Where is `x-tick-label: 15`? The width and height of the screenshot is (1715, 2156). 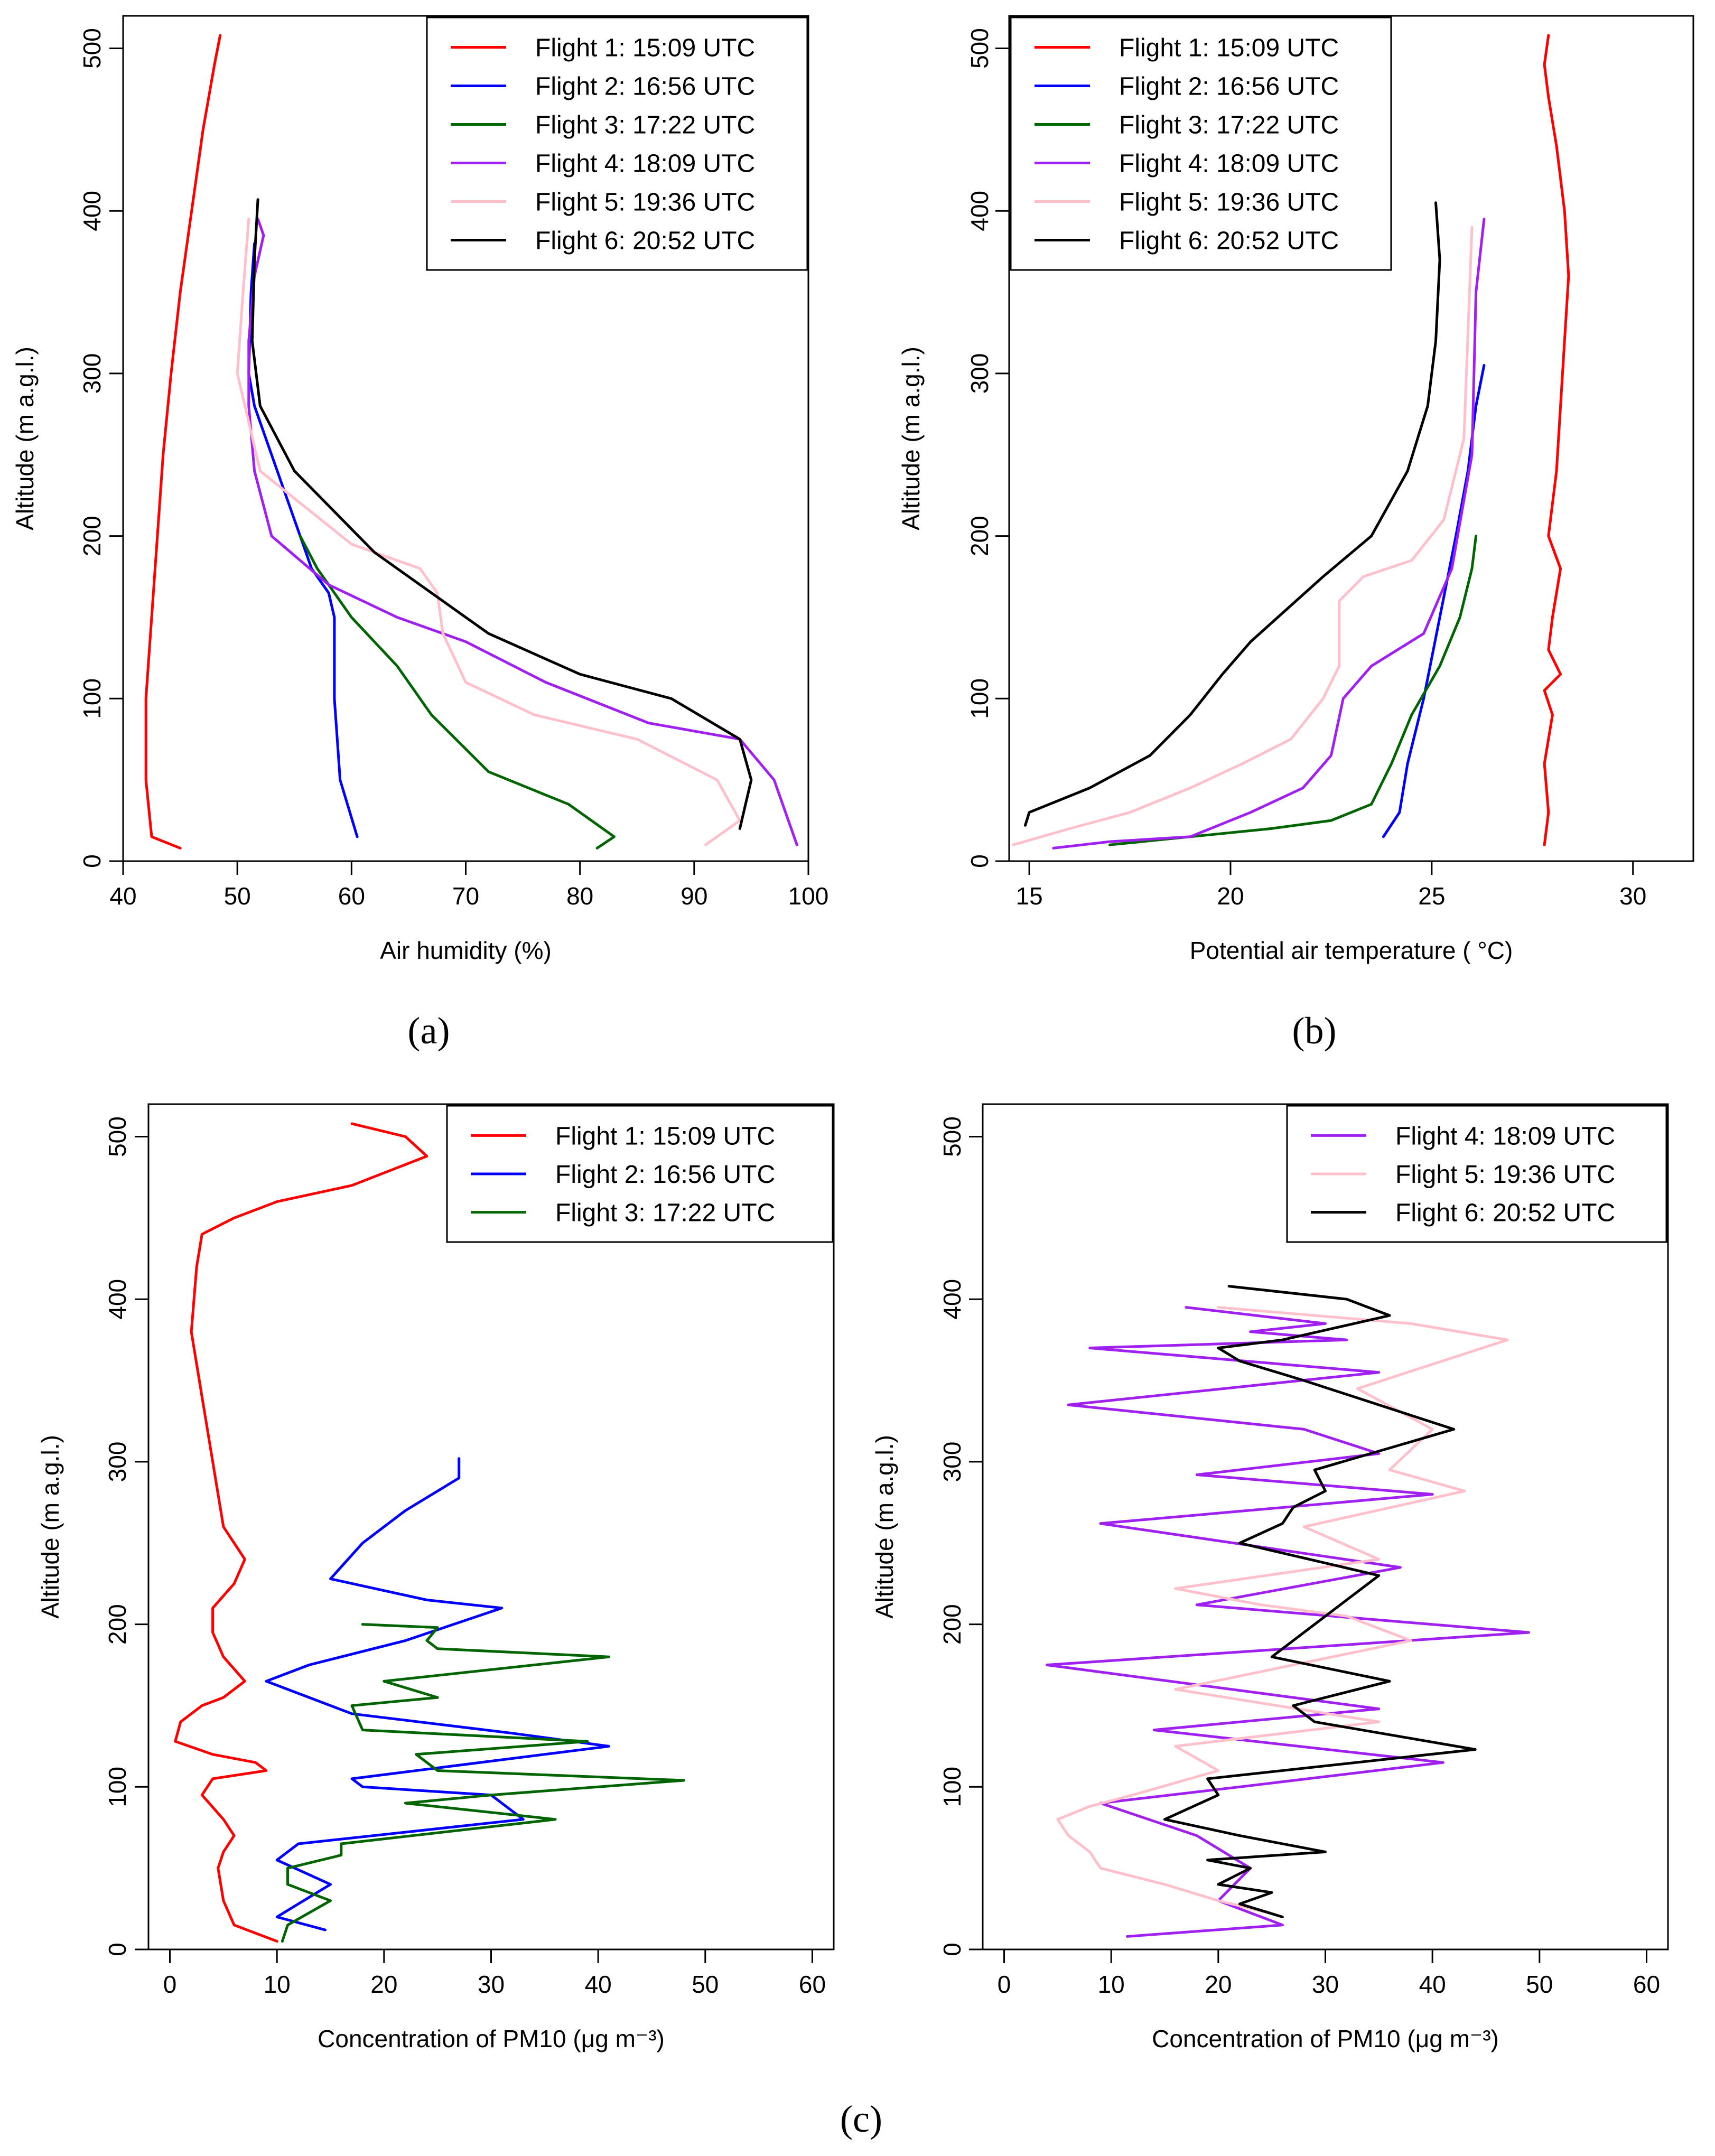 x-tick-label: 15 is located at coordinates (1029, 896).